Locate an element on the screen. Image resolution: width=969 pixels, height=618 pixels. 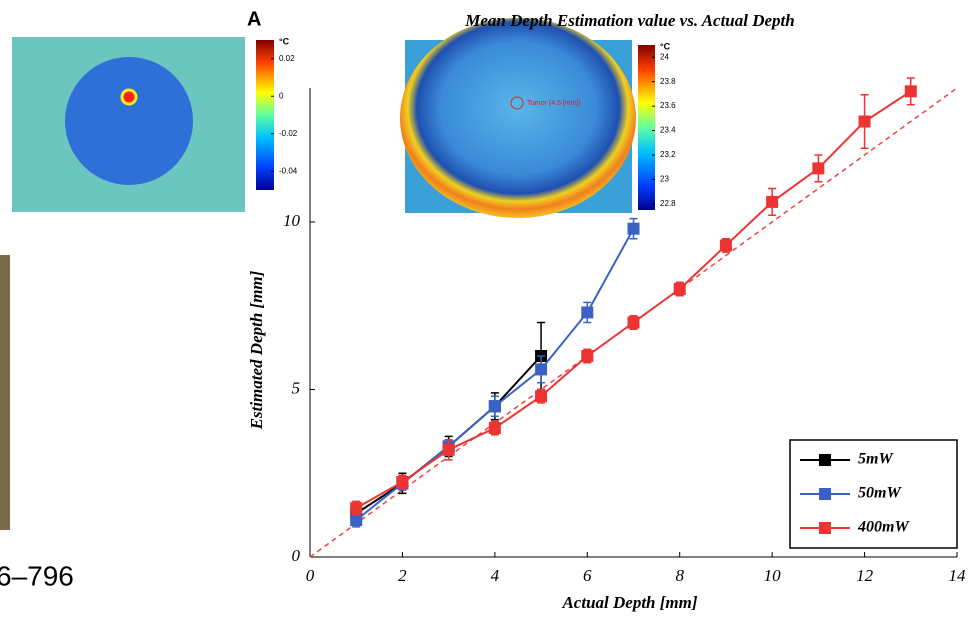
legend-label: 5mW is located at coordinates (876, 459).